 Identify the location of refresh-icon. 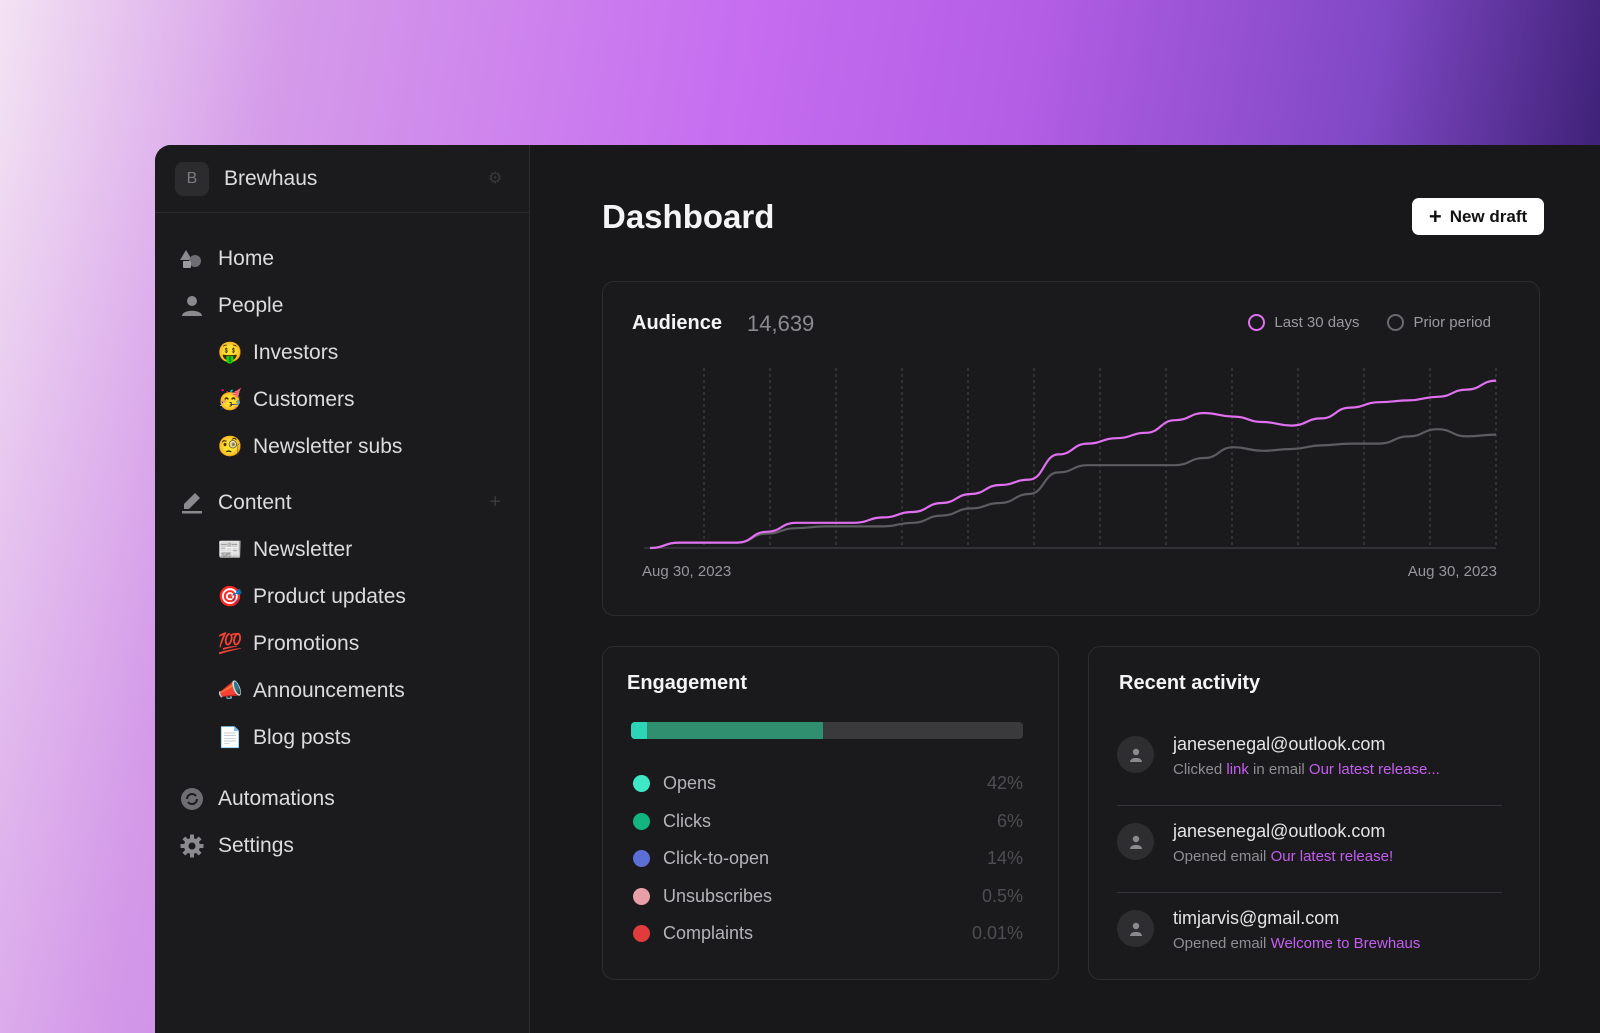
(192, 799).